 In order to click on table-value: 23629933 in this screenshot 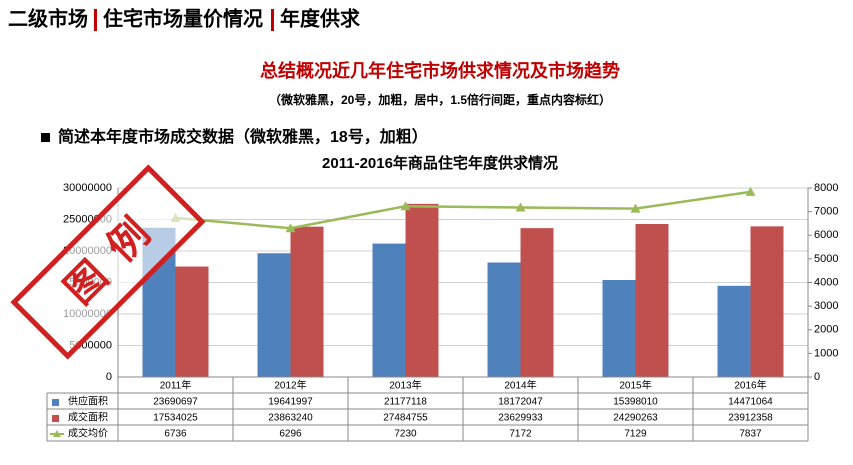, I will do `click(520, 418)`.